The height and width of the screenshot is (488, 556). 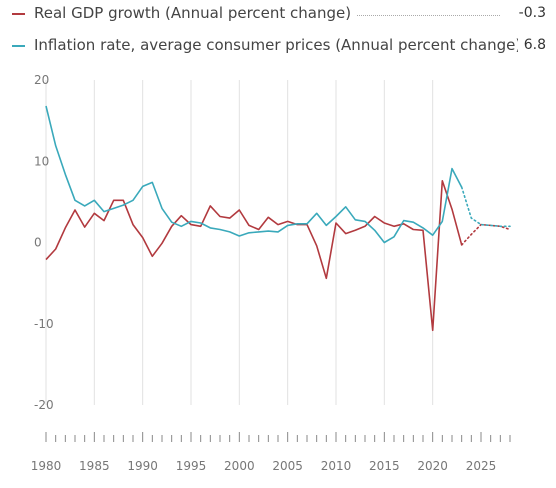 I want to click on x-axis: 1980 1985 1990 1995 2000 2005 2010 2015 2020 2025, so click(x=271, y=452).